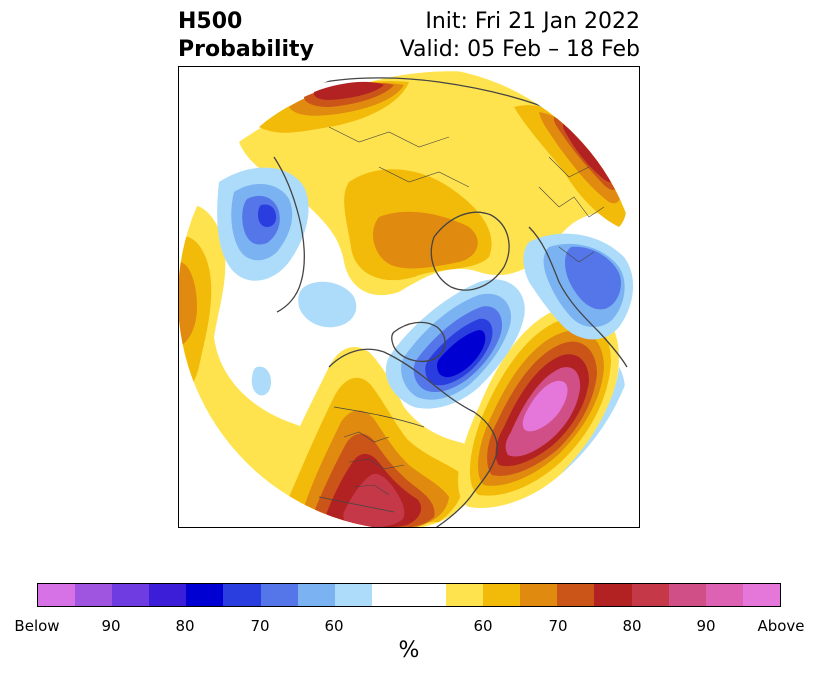 The height and width of the screenshot is (676, 819). I want to click on border-mexico, so click(356, 504).